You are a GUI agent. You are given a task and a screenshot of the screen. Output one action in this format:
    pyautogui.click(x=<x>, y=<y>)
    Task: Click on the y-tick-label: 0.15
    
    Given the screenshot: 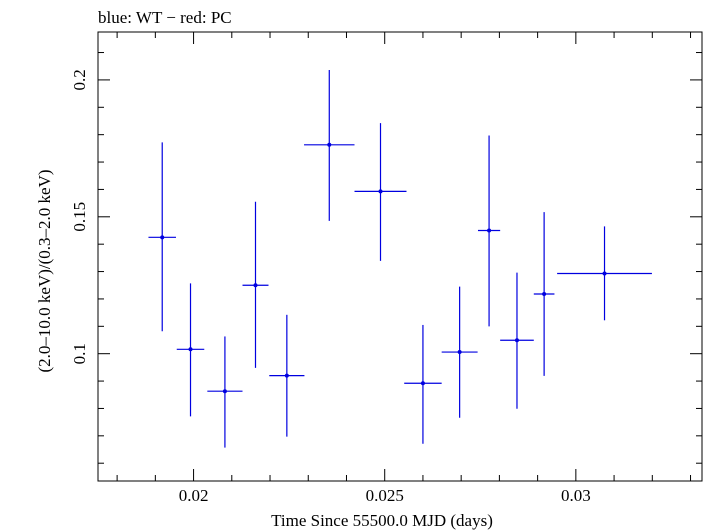 What is the action you would take?
    pyautogui.click(x=79, y=217)
    